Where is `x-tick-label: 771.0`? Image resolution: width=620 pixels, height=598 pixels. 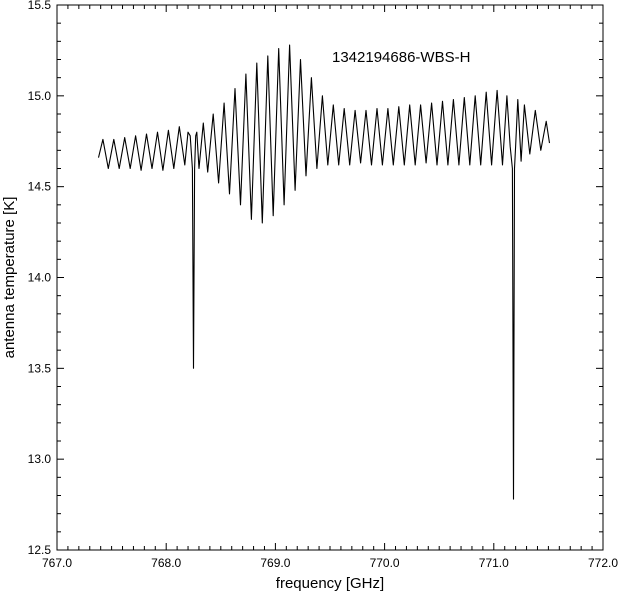 x-tick-label: 771.0 is located at coordinates (494, 563).